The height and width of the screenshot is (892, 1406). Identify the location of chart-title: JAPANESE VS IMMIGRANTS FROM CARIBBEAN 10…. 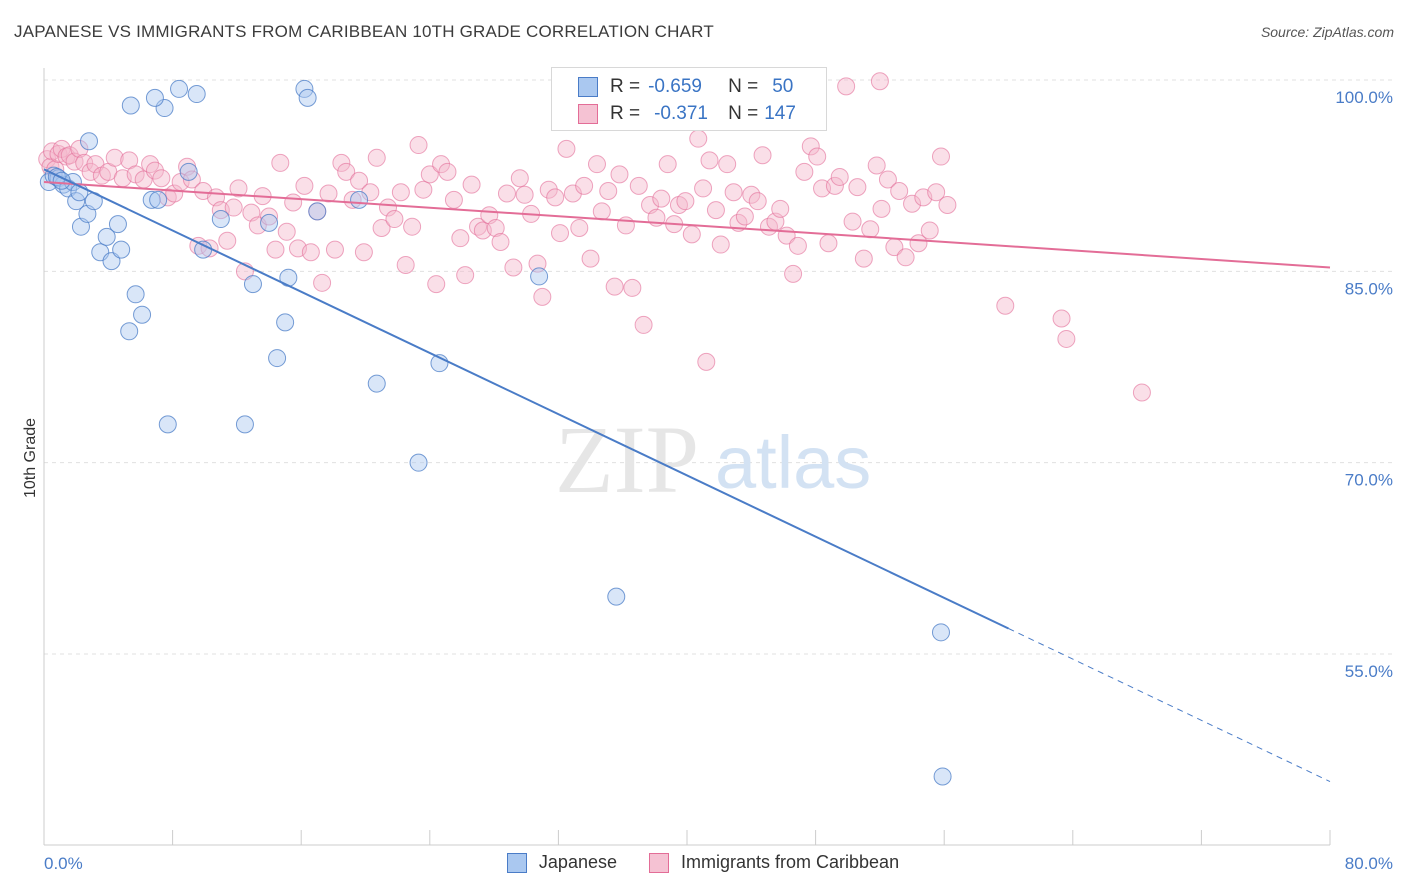
(364, 31).